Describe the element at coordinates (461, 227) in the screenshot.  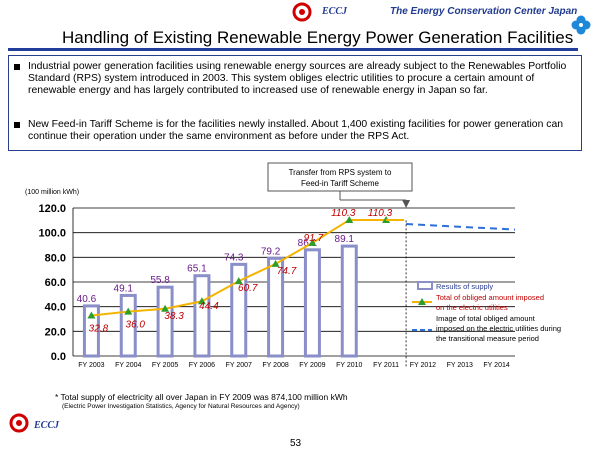
I see `projection-dashed-line` at that location.